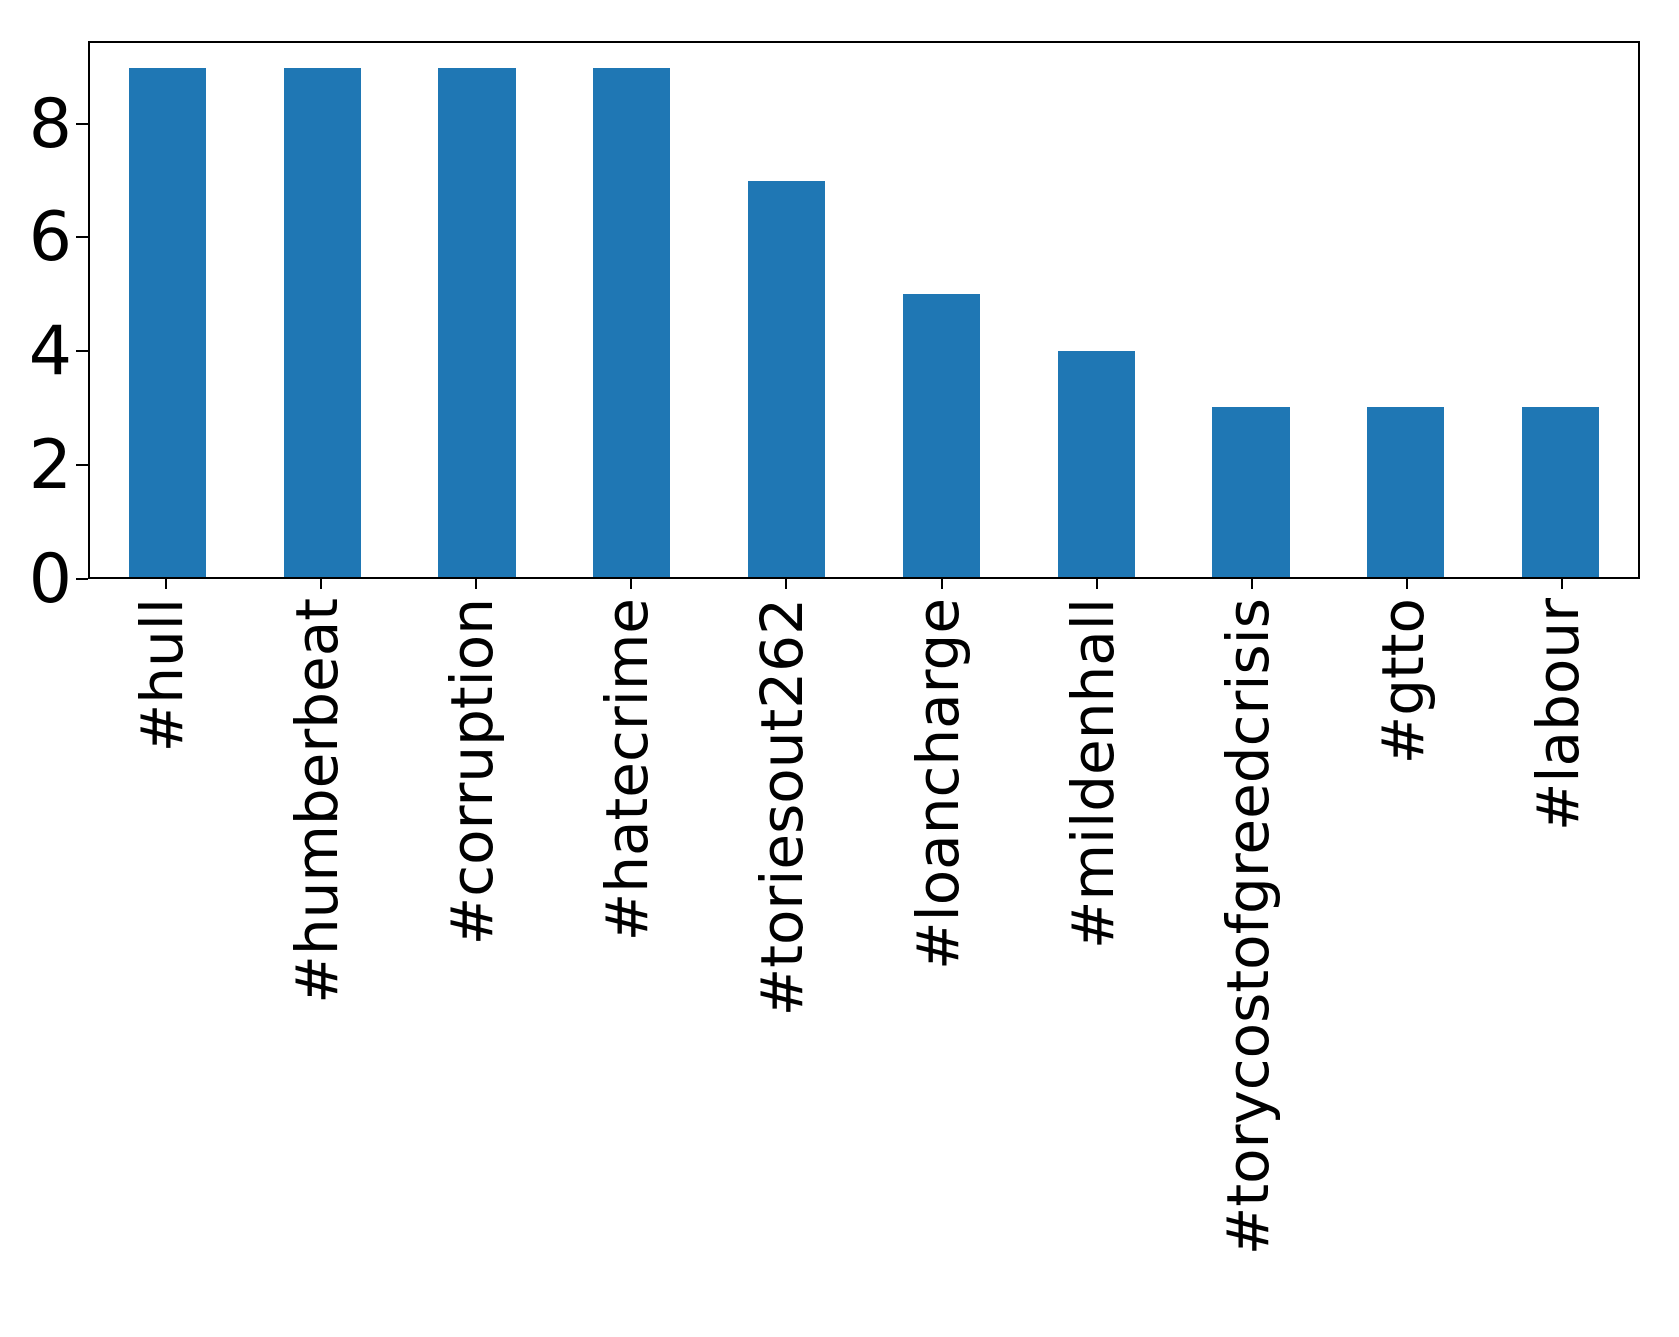 Image resolution: width=1679 pixels, height=1337 pixels. What do you see at coordinates (50, 466) in the screenshot?
I see `y-tick-label-2: 2` at bounding box center [50, 466].